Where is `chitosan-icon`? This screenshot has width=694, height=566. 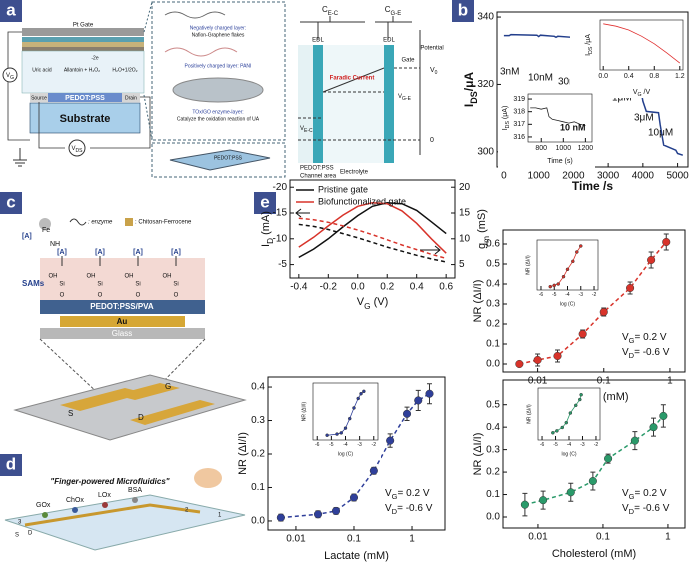
chitosan-icon is located at coordinates (129, 222).